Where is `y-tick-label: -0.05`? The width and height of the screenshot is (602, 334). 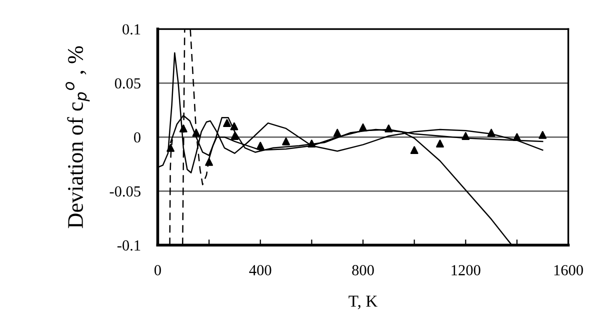 y-tick-label: -0.05 is located at coordinates (125, 191).